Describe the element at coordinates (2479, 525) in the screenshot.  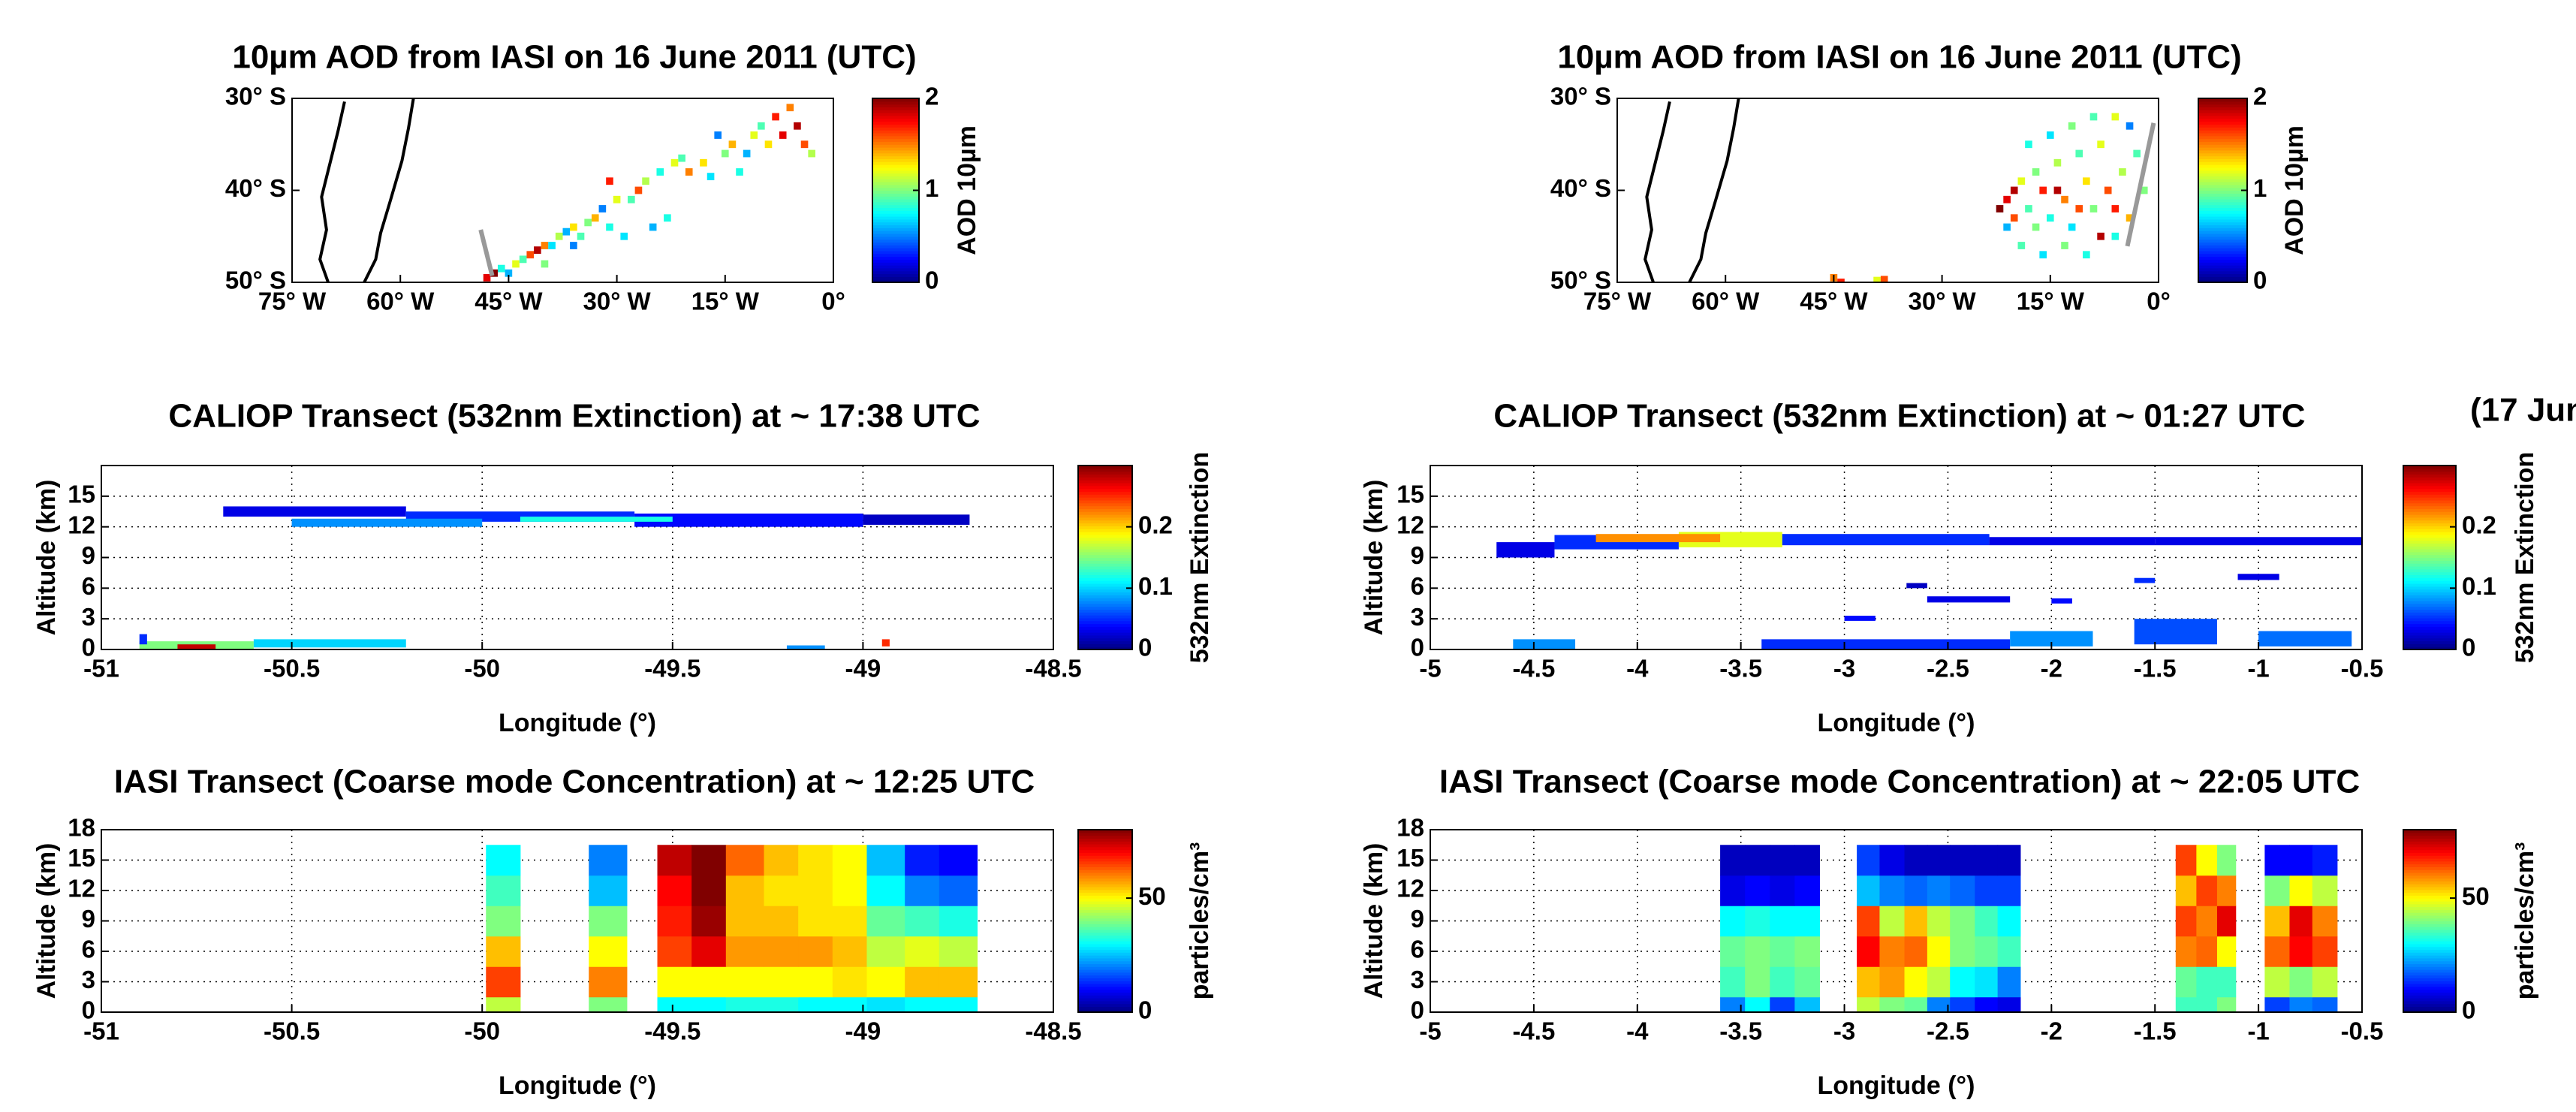
I see `colorbar-tick-label: 0.2` at that location.